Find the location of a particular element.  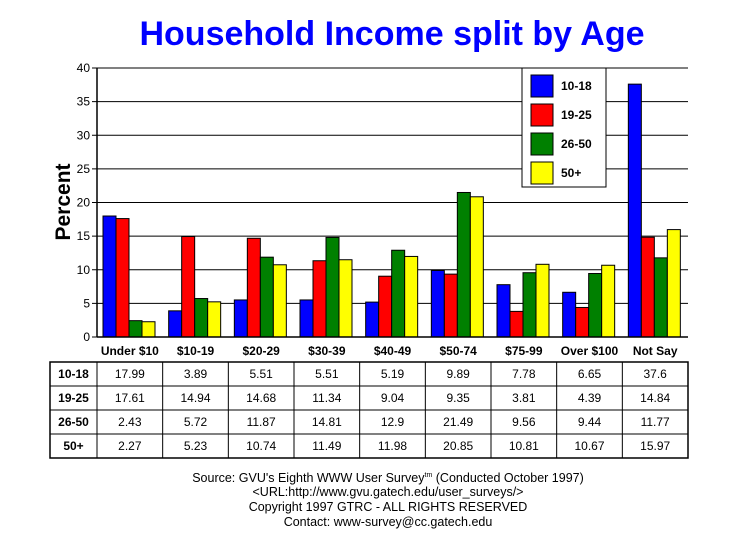

table-cell: 12.9 is located at coordinates (393, 422).